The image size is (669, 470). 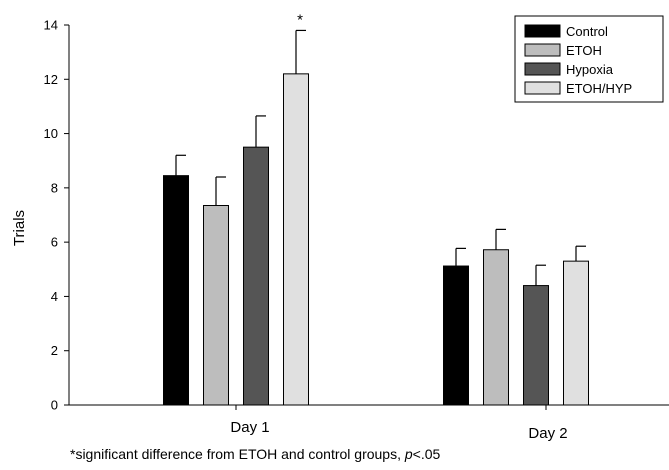 I want to click on y-tick-label: 6, so click(x=54, y=242).